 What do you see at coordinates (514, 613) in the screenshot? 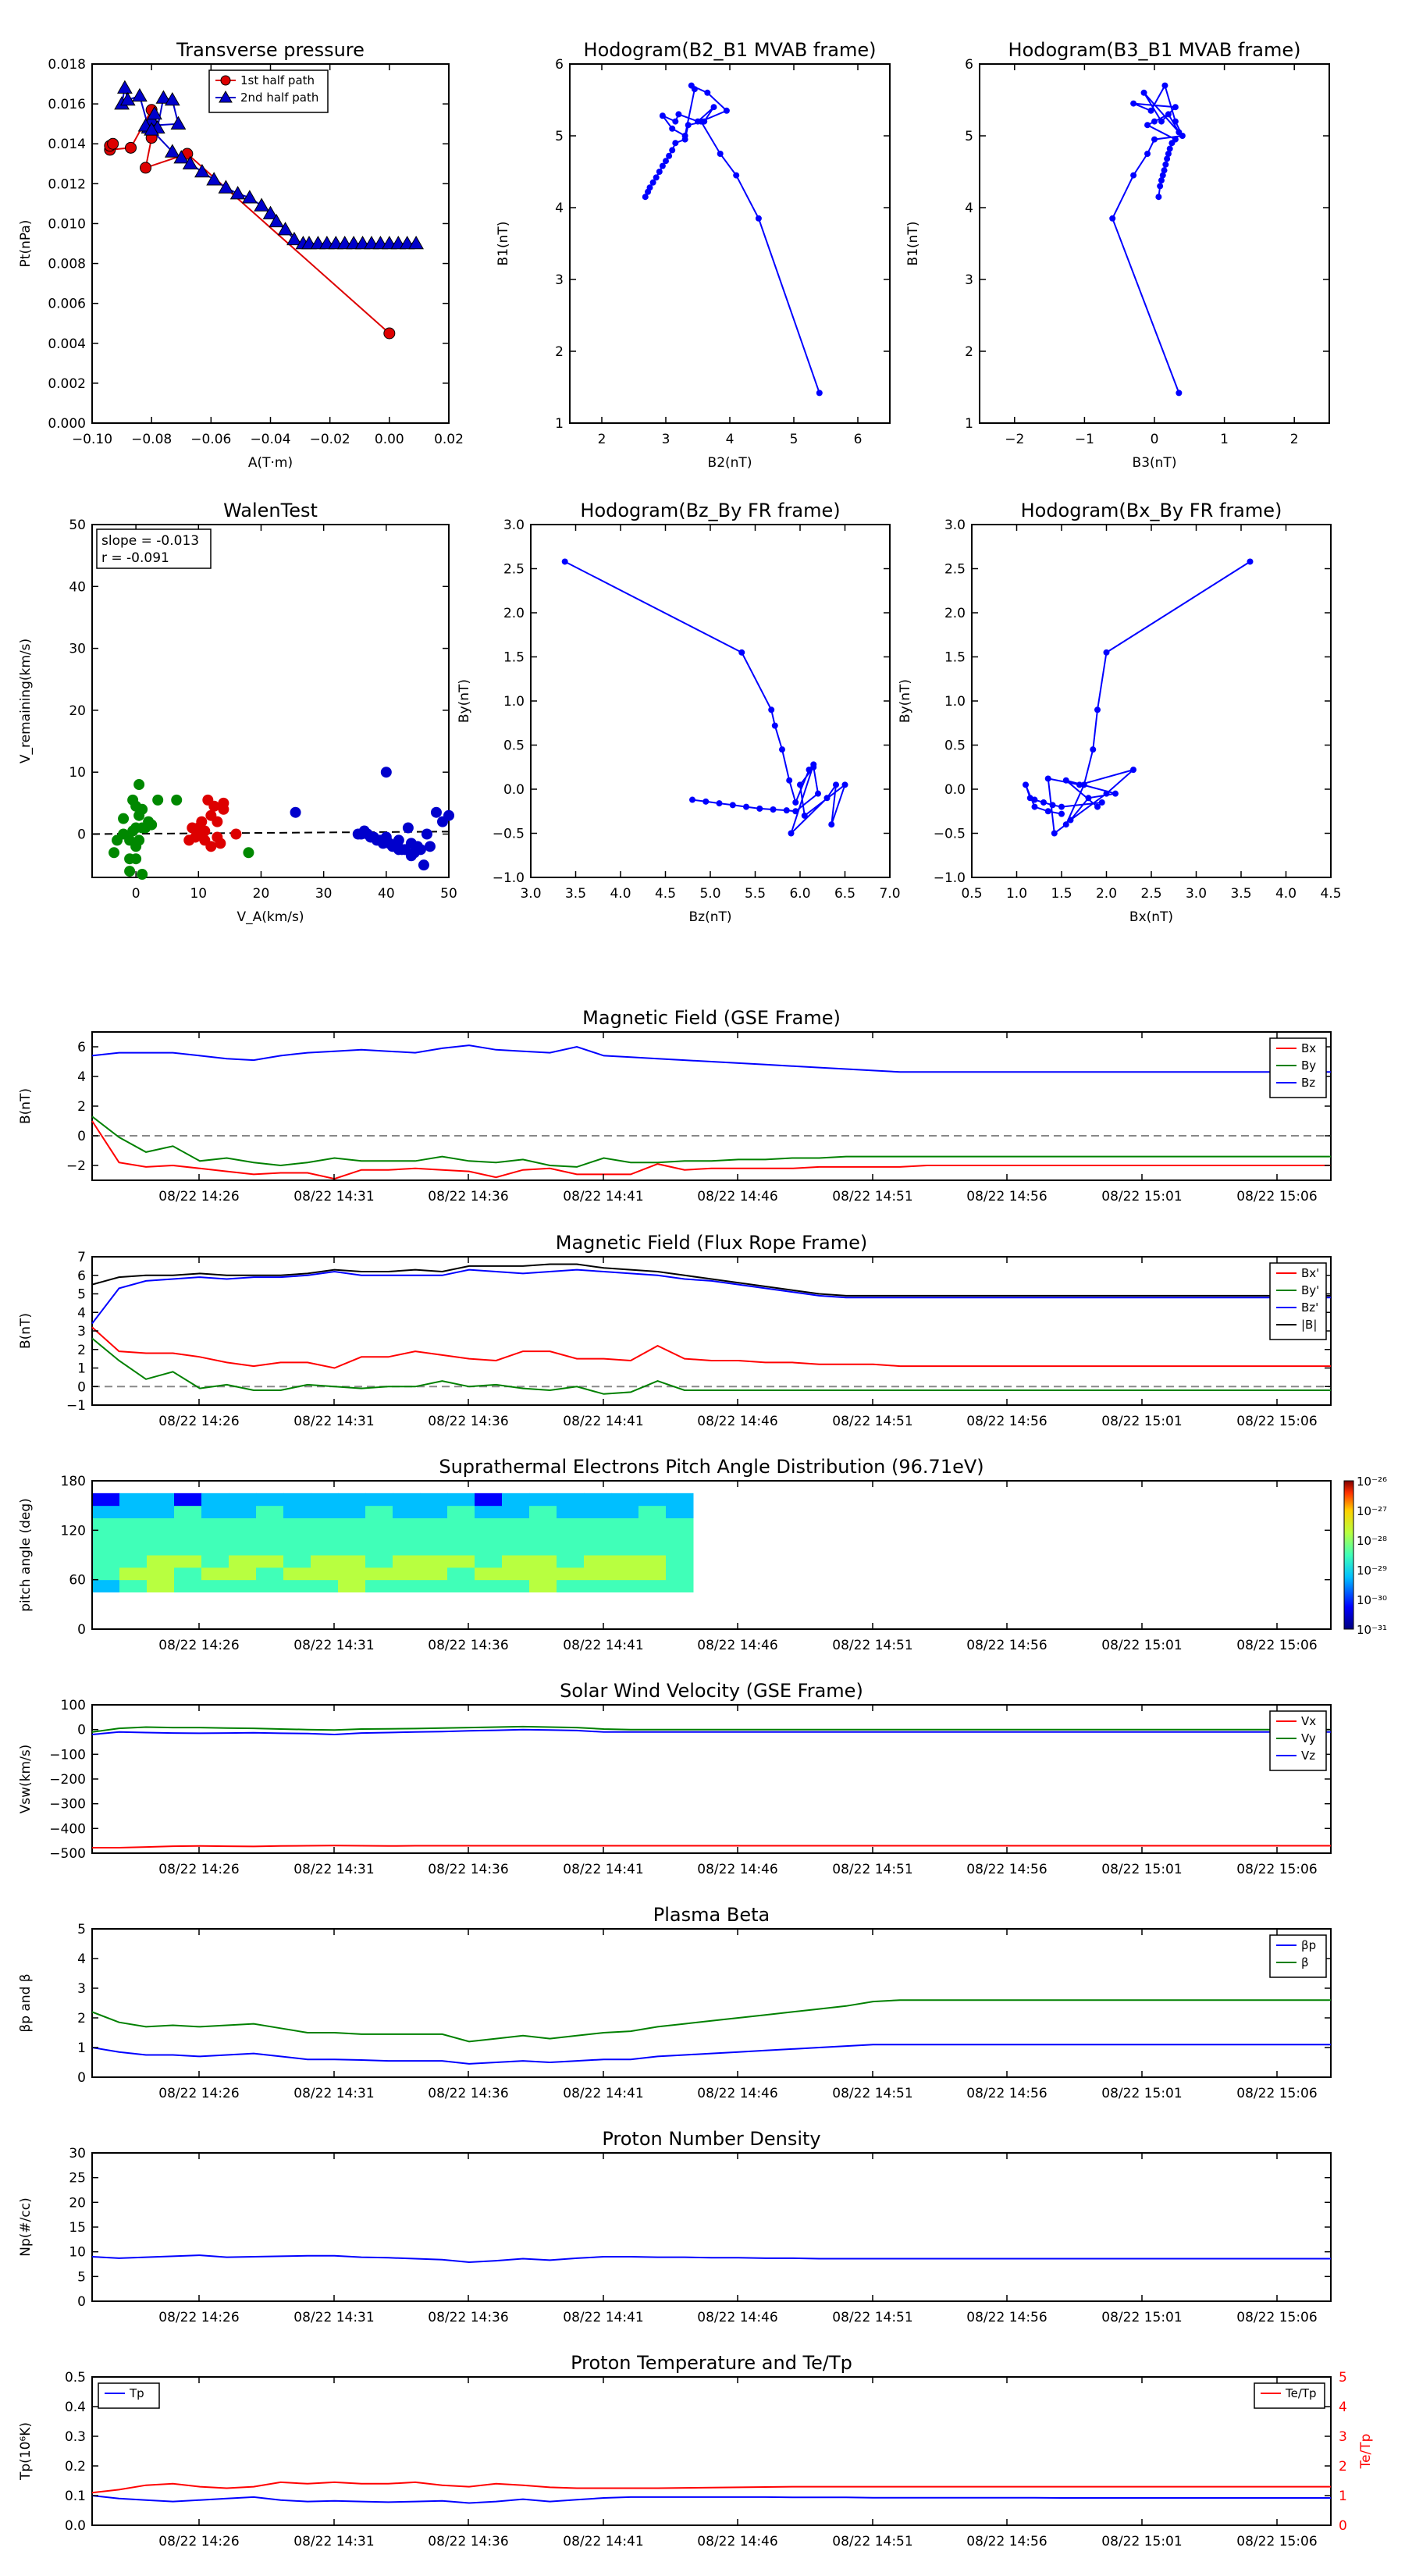
I see `y-tick-label: 2.0` at bounding box center [514, 613].